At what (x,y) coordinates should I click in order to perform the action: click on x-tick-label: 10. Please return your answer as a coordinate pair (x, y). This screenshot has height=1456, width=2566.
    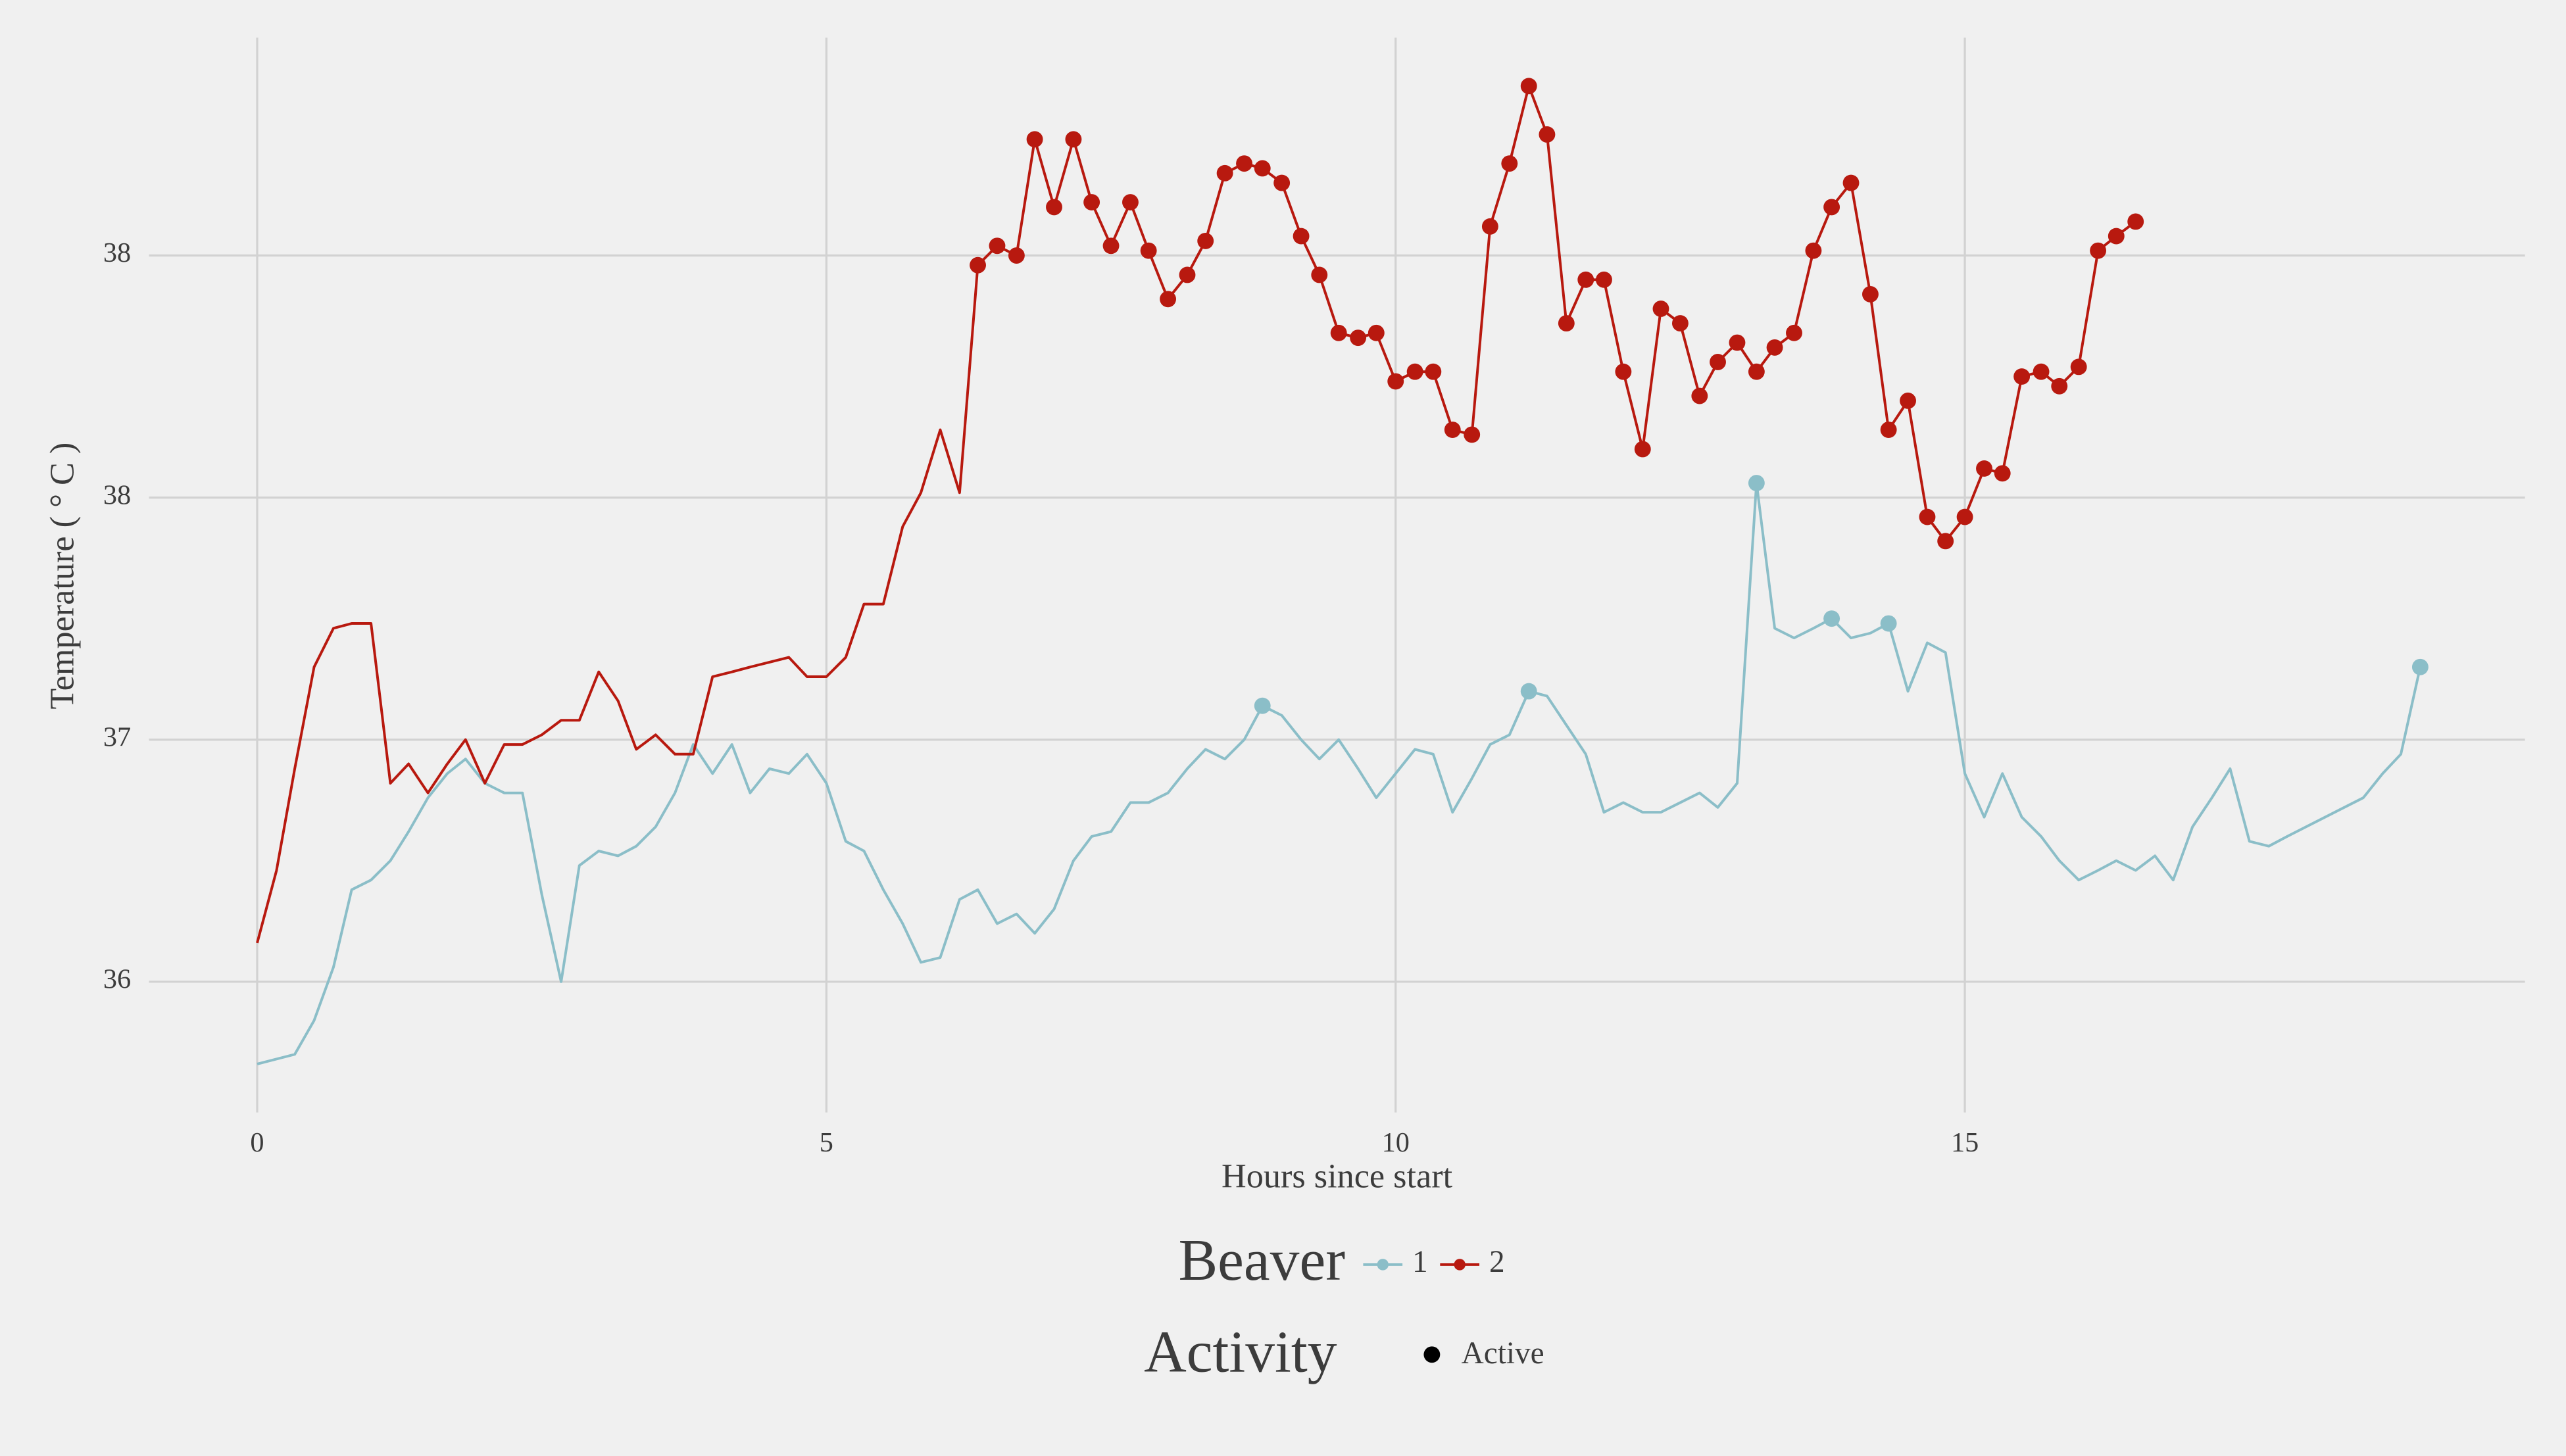
    Looking at the image, I should click on (1396, 1142).